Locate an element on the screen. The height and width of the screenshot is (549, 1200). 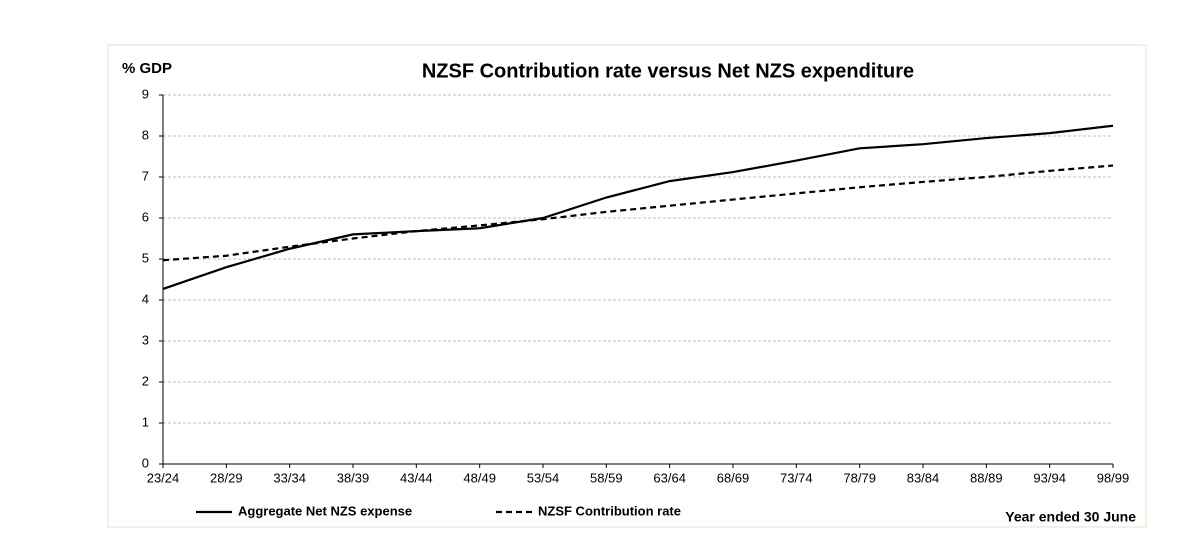
y-tick-label: 4 is located at coordinates (145, 298).